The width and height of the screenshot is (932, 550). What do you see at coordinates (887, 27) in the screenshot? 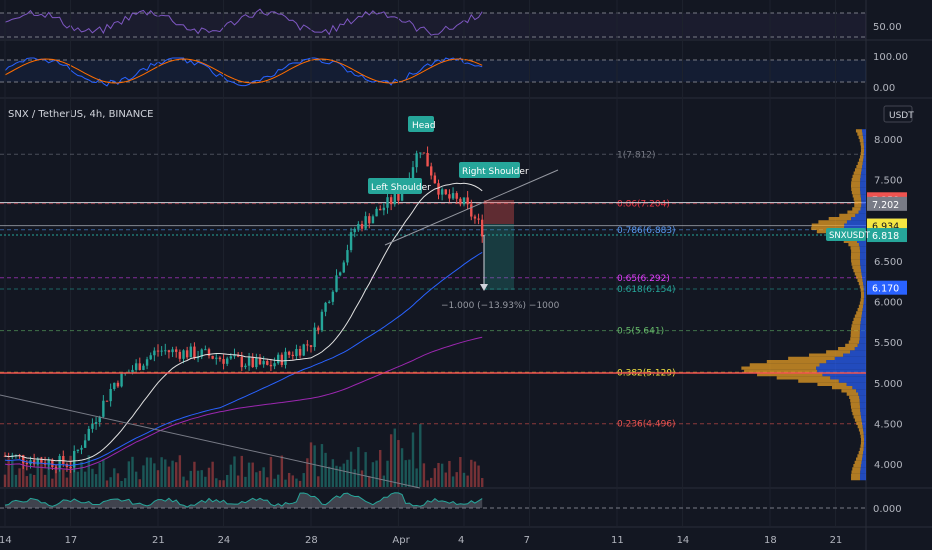
I see `rsi-tick-50: 50.00` at bounding box center [887, 27].